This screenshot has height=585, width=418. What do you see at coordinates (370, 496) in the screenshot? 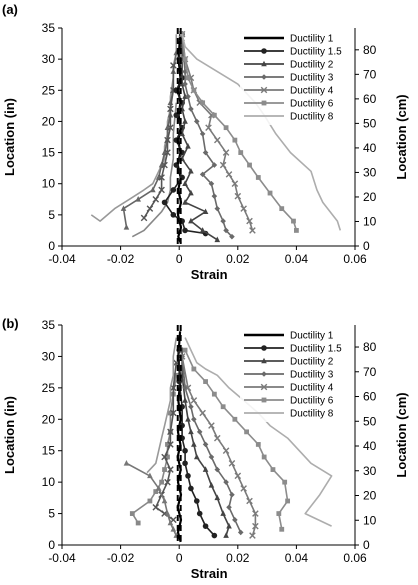
I see `y2-tick-label: 20` at bounding box center [370, 496].